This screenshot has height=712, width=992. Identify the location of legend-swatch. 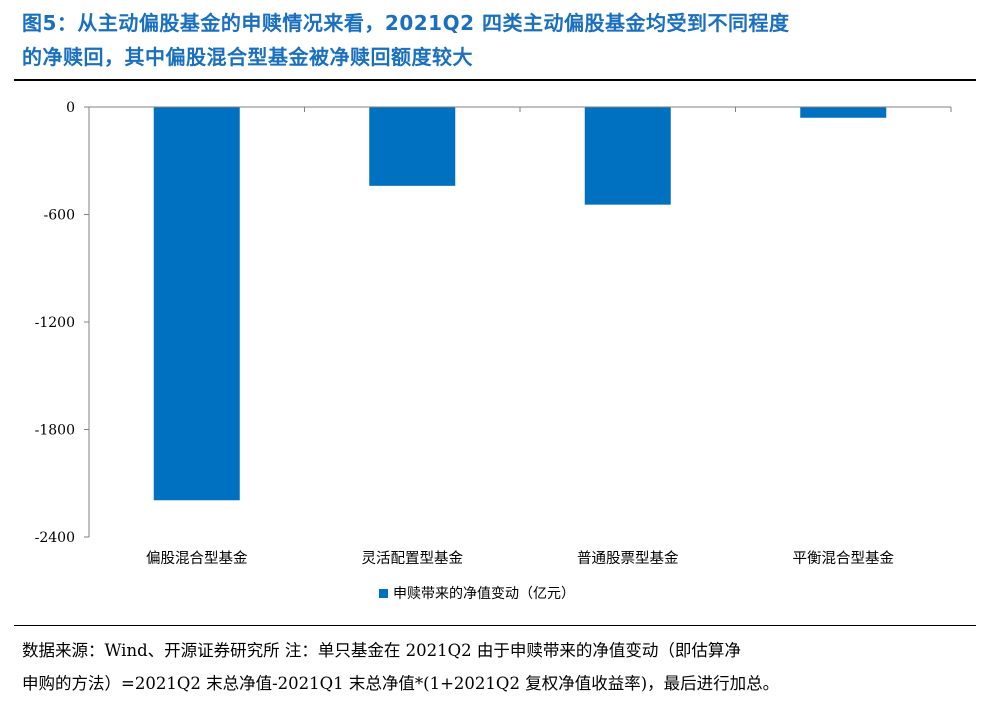
(383, 593).